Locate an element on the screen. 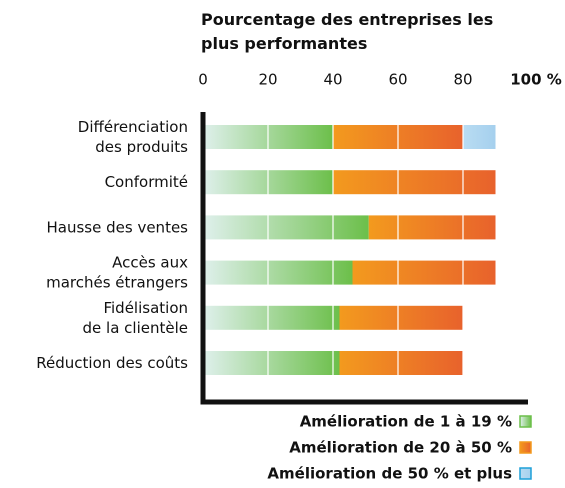  x-tick-label: 0 is located at coordinates (203, 80).